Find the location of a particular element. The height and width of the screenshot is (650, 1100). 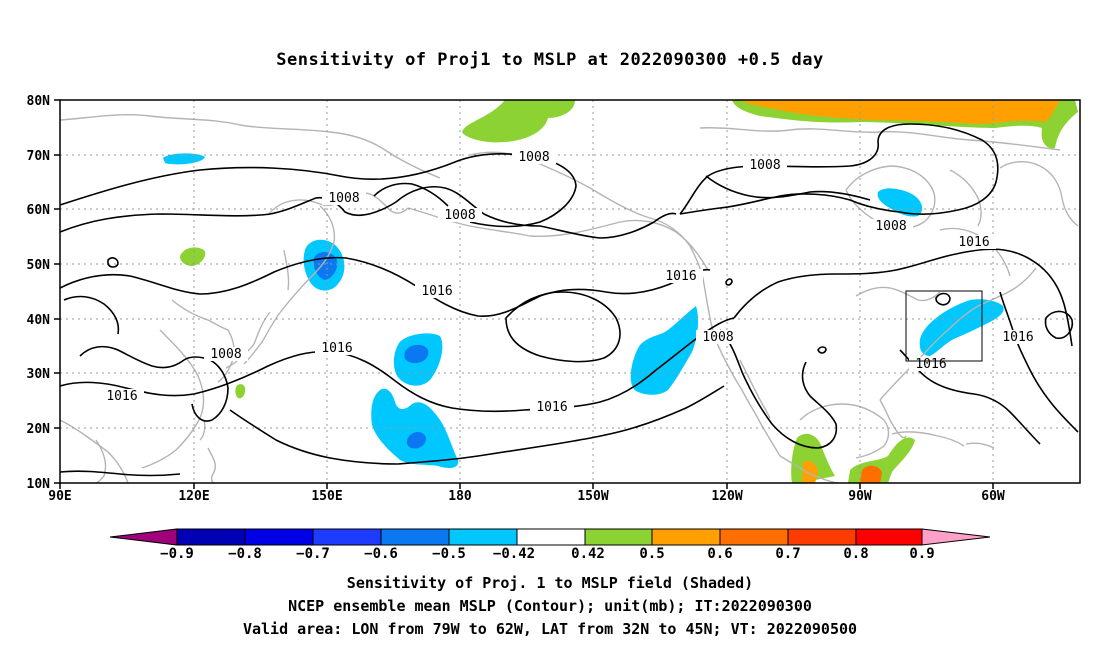

coast-kamchatka is located at coordinates (323, 241).